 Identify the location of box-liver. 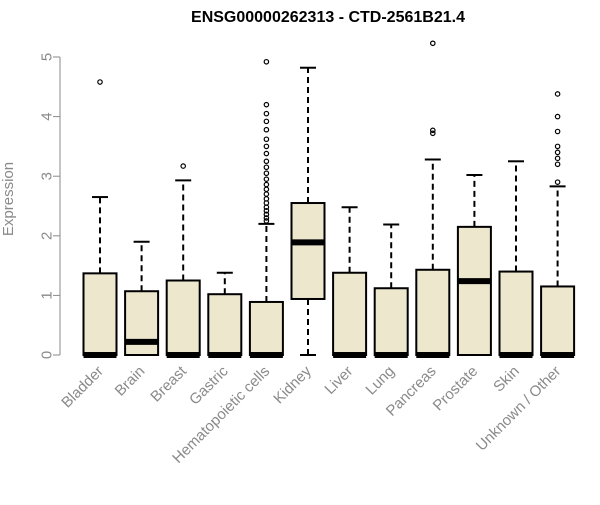
(350, 282).